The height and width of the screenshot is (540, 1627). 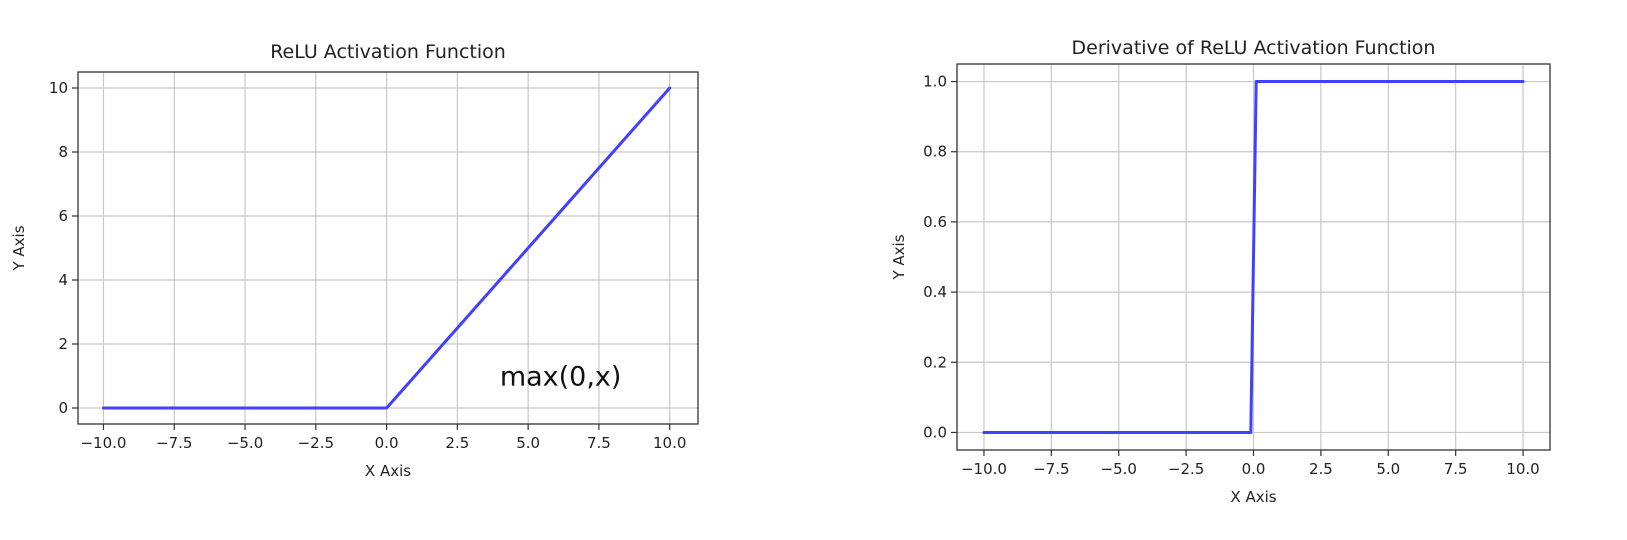 I want to click on derivative-x-tick-label: 2.5, so click(x=1321, y=469).